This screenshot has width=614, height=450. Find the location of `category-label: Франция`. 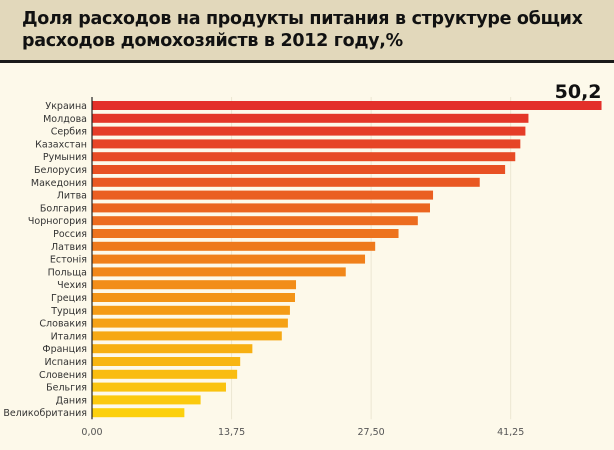

category-label: Франция is located at coordinates (64, 349).